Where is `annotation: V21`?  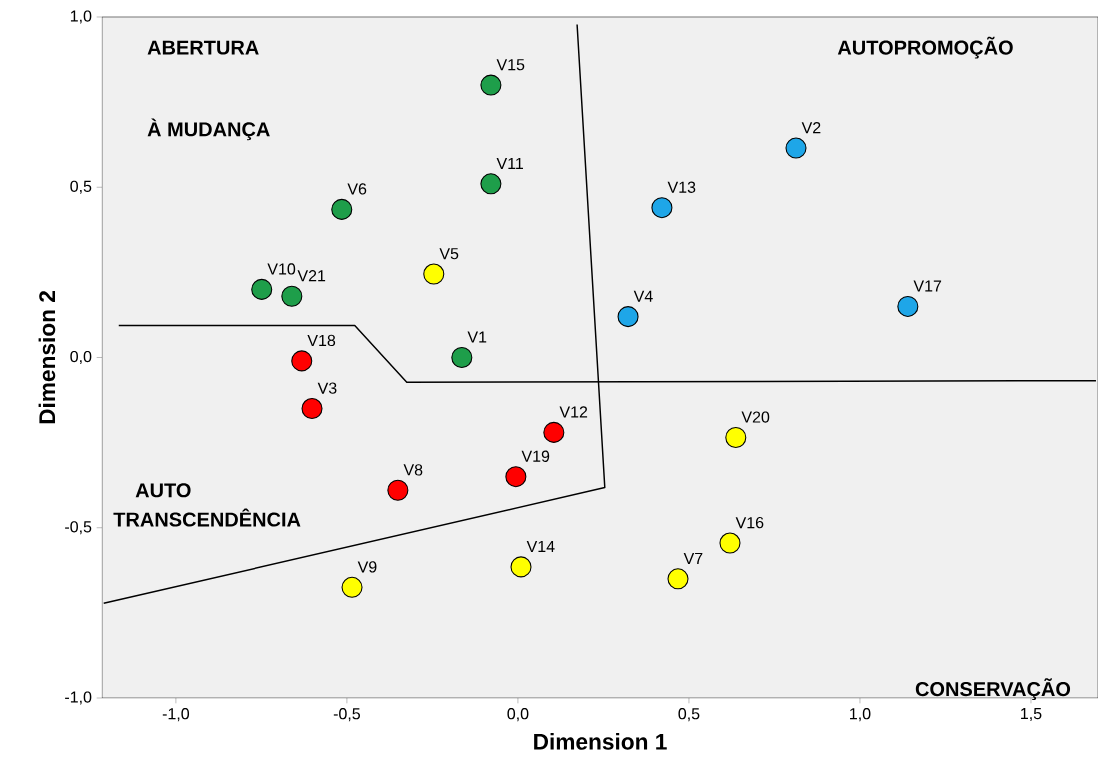 annotation: V21 is located at coordinates (311, 276).